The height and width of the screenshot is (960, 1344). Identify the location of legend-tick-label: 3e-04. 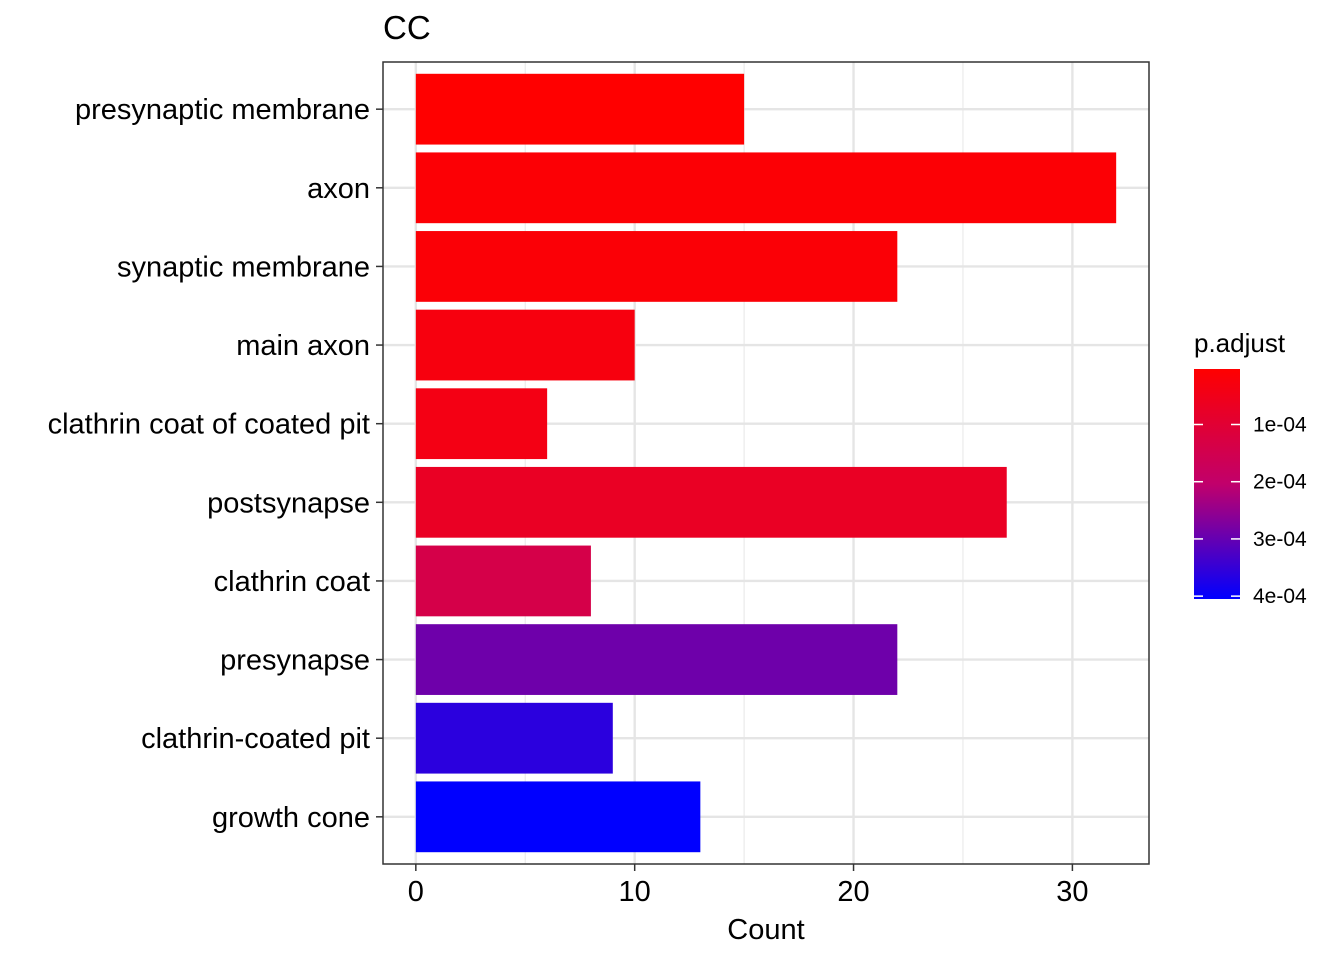
(1280, 539).